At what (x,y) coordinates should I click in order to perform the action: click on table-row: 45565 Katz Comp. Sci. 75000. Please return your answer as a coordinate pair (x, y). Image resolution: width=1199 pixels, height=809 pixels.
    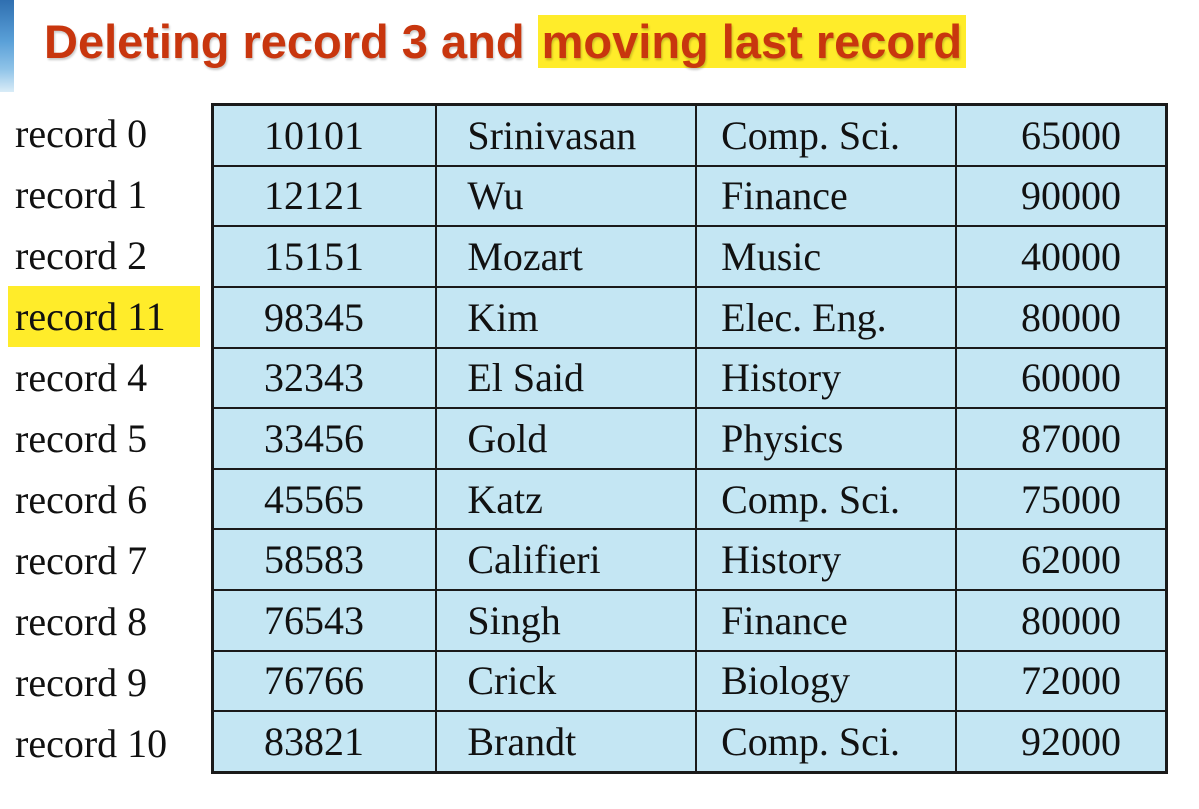
    Looking at the image, I should click on (690, 499).